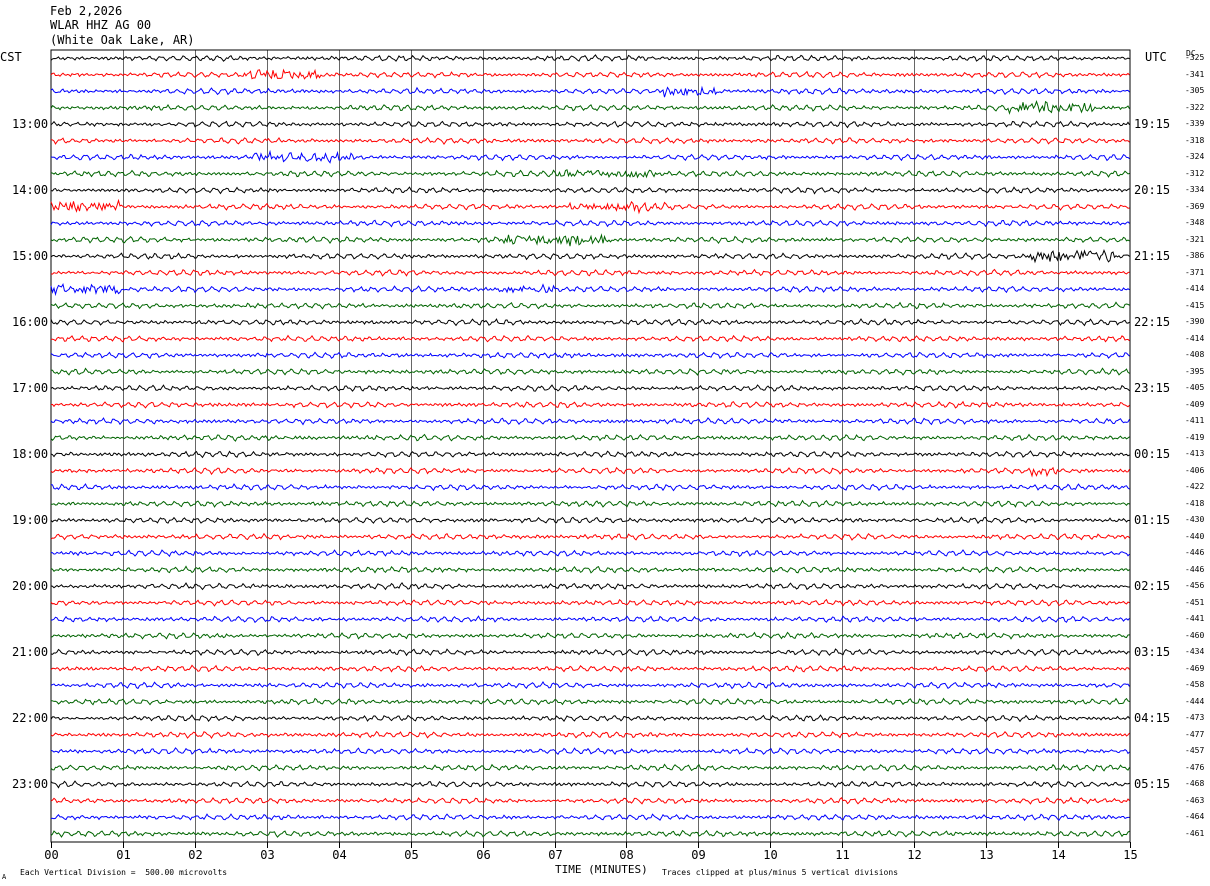 The width and height of the screenshot is (1210, 886). What do you see at coordinates (1152, 586) in the screenshot?
I see `right-hour-label: 02:15` at bounding box center [1152, 586].